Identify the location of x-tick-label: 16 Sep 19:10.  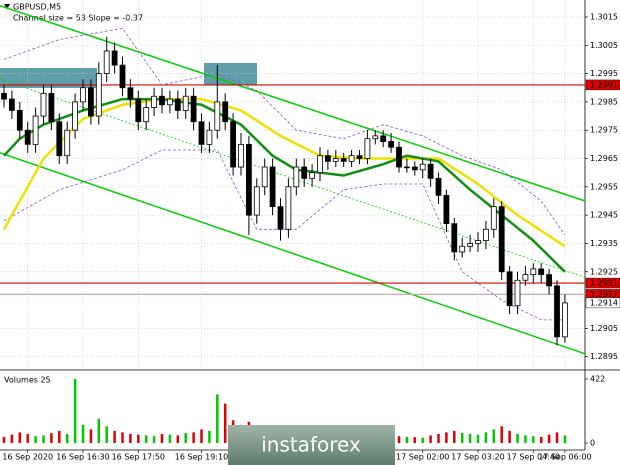
(201, 457).